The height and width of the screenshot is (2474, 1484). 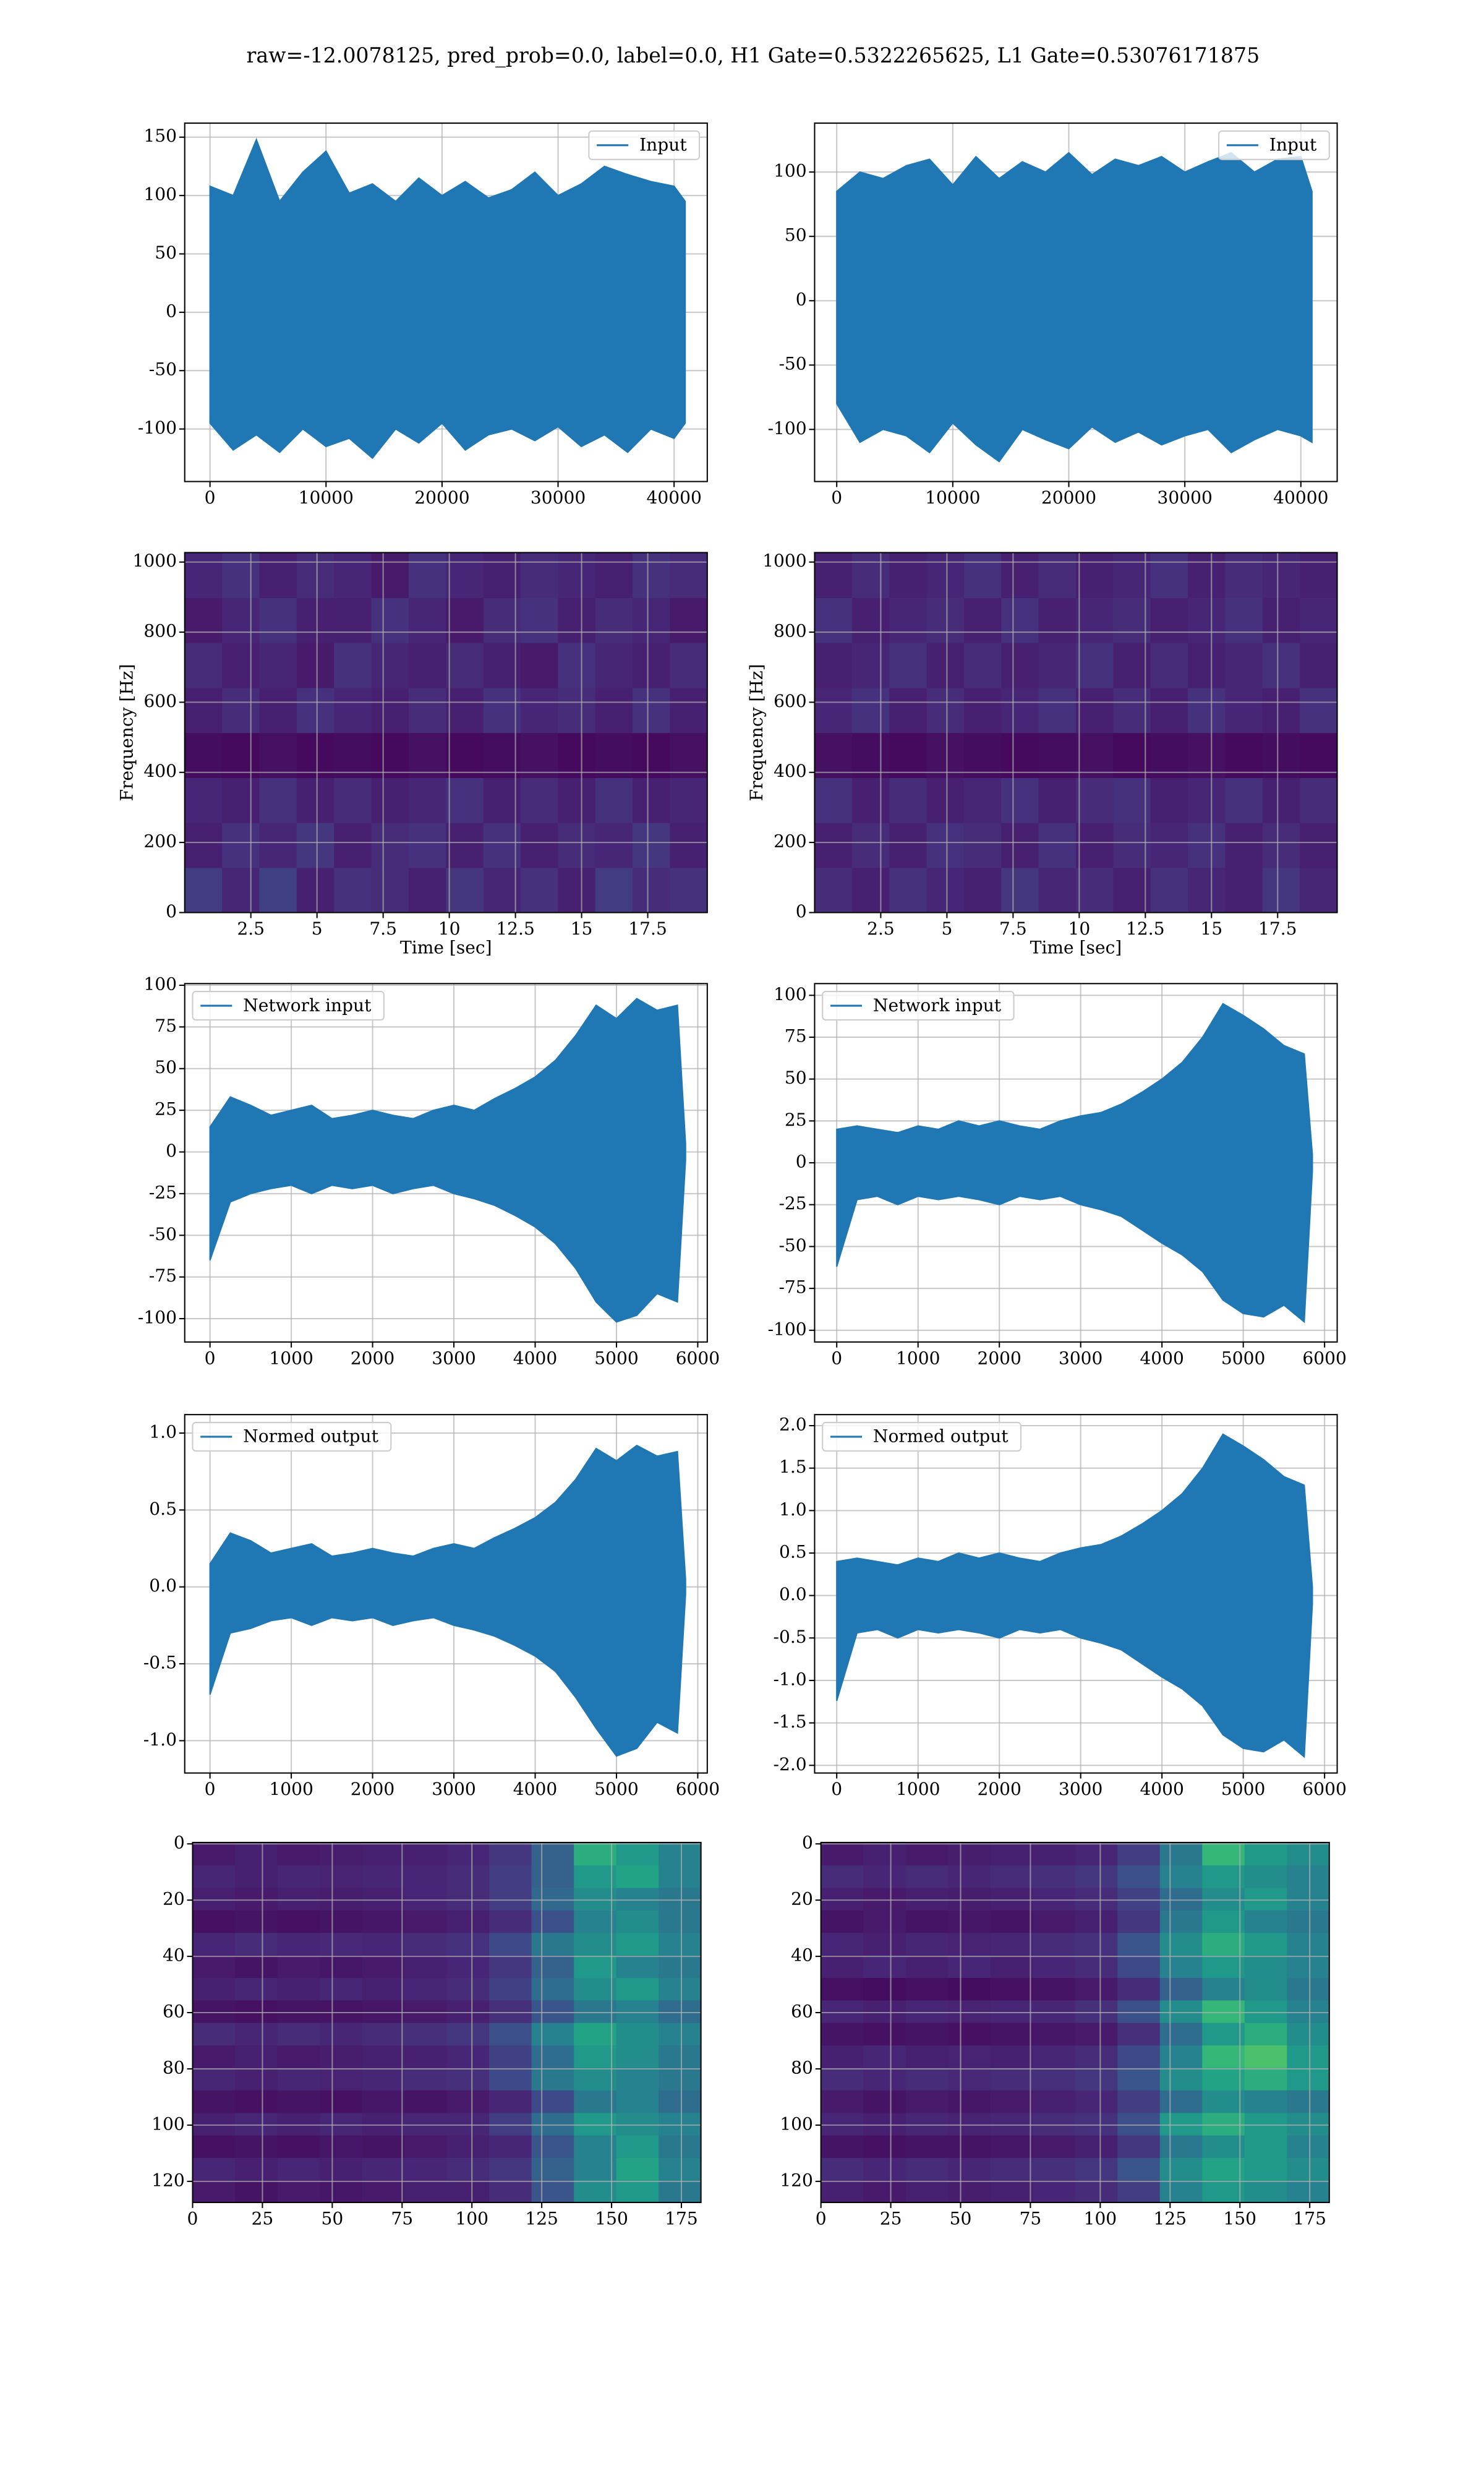 I want to click on y-tick-label: 150, so click(x=160, y=136).